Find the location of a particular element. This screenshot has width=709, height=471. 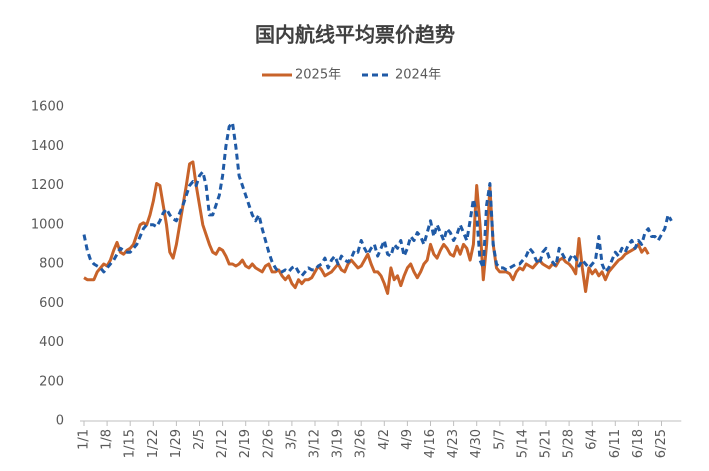

x-tick-label: 6/11 is located at coordinates (615, 443).